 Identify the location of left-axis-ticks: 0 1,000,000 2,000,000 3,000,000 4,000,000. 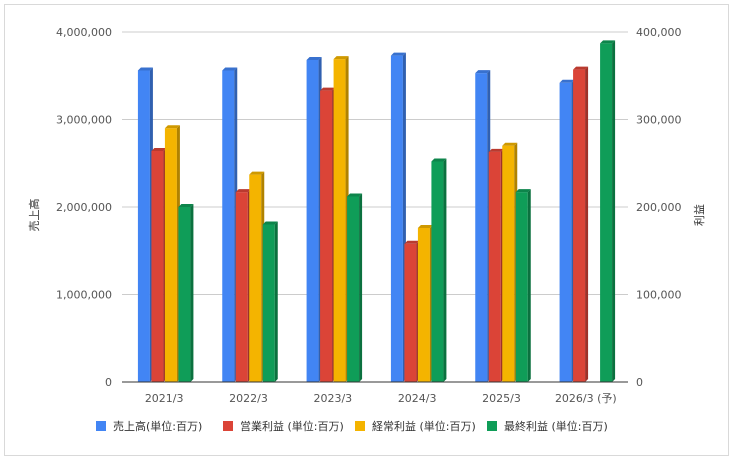
(84, 207).